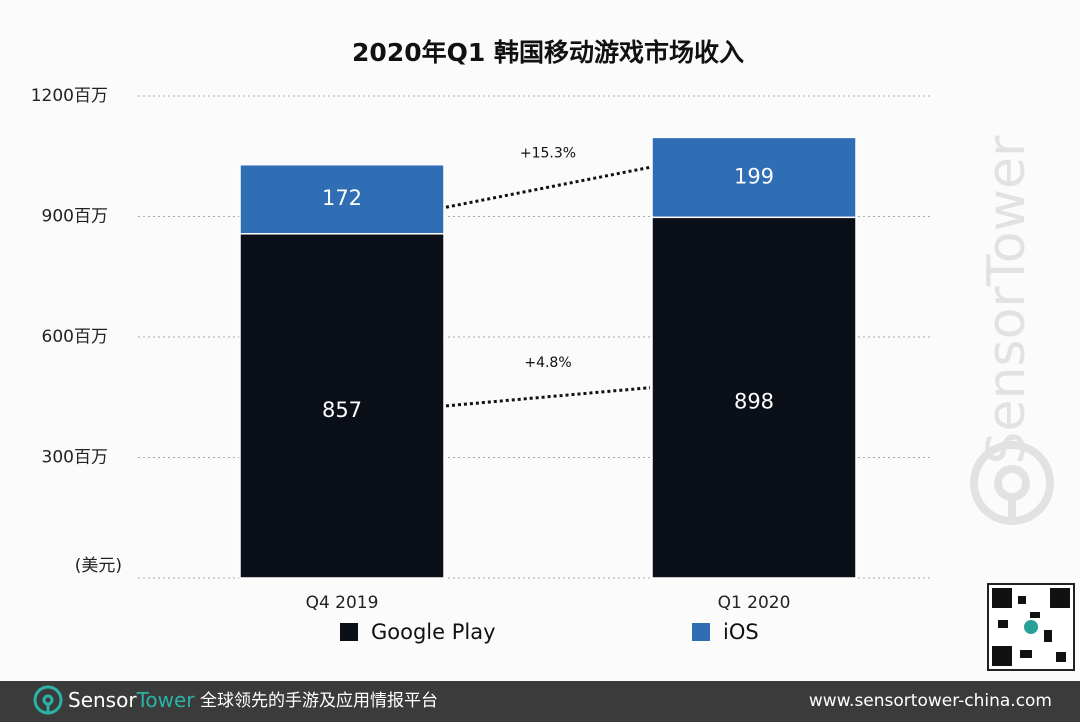  Describe the element at coordinates (548, 153) in the screenshot. I see `change-annotation: +15.3%` at that location.